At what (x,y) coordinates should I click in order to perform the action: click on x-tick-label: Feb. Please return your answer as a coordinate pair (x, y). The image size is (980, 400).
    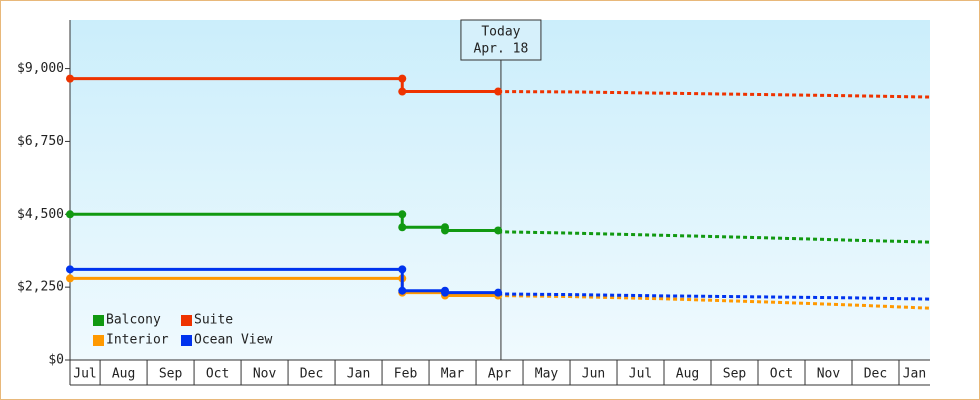
    Looking at the image, I should click on (406, 374).